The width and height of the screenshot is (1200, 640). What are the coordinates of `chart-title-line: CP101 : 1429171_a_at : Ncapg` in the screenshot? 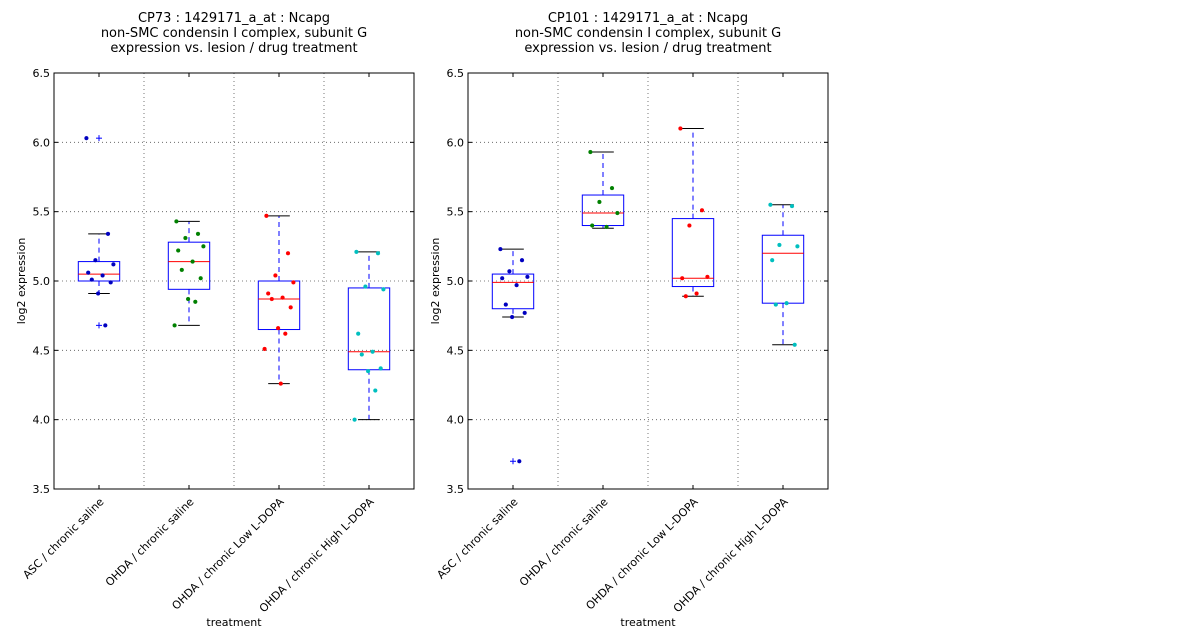 It's located at (648, 18).